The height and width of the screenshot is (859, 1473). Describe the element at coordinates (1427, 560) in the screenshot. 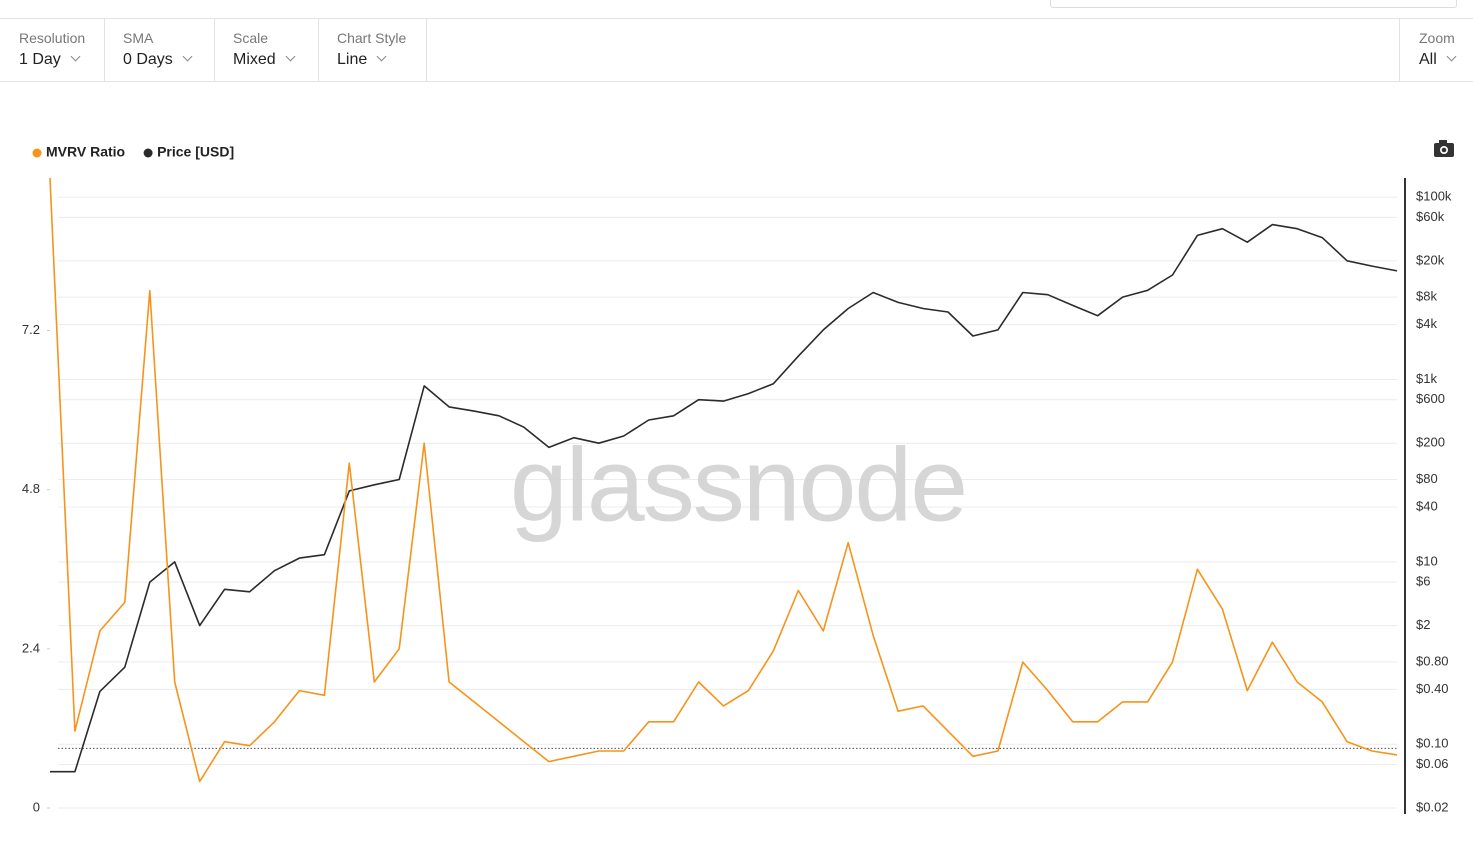

I see `y2-tick-label: $10` at that location.